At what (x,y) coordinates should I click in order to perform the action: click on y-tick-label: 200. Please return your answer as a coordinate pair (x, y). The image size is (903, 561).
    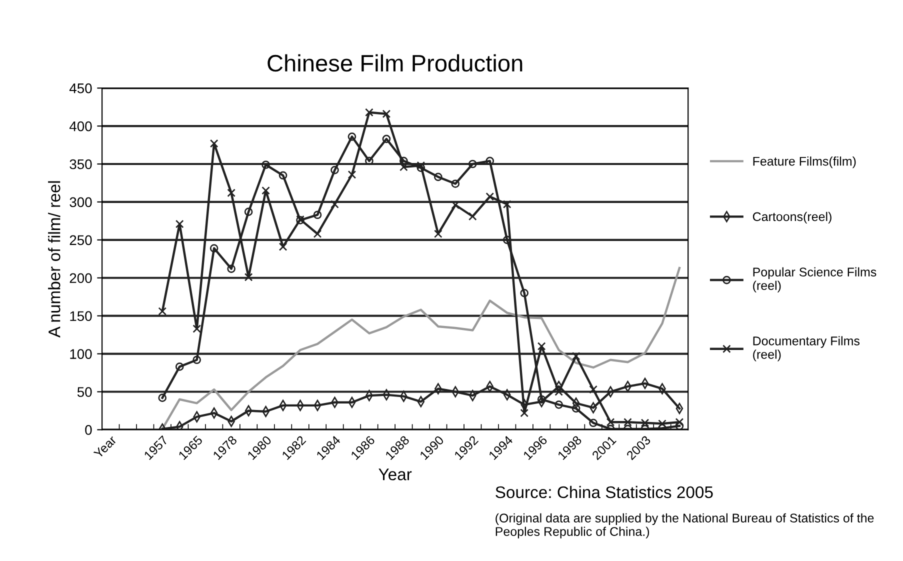
    Looking at the image, I should click on (81, 278).